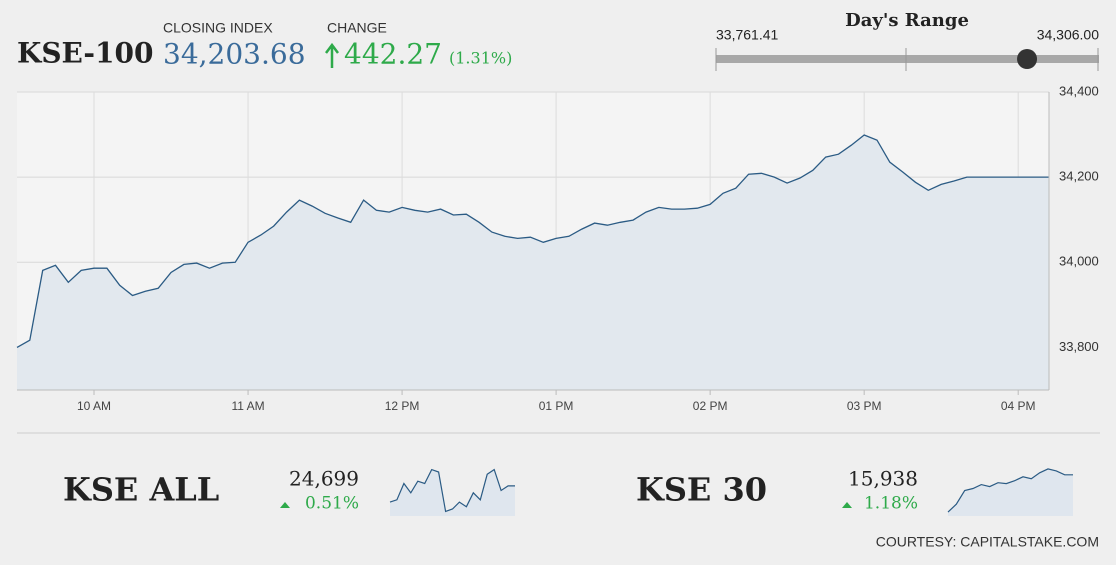 The image size is (1116, 565). What do you see at coordinates (701, 490) in the screenshot?
I see `index-title: KSE 30` at bounding box center [701, 490].